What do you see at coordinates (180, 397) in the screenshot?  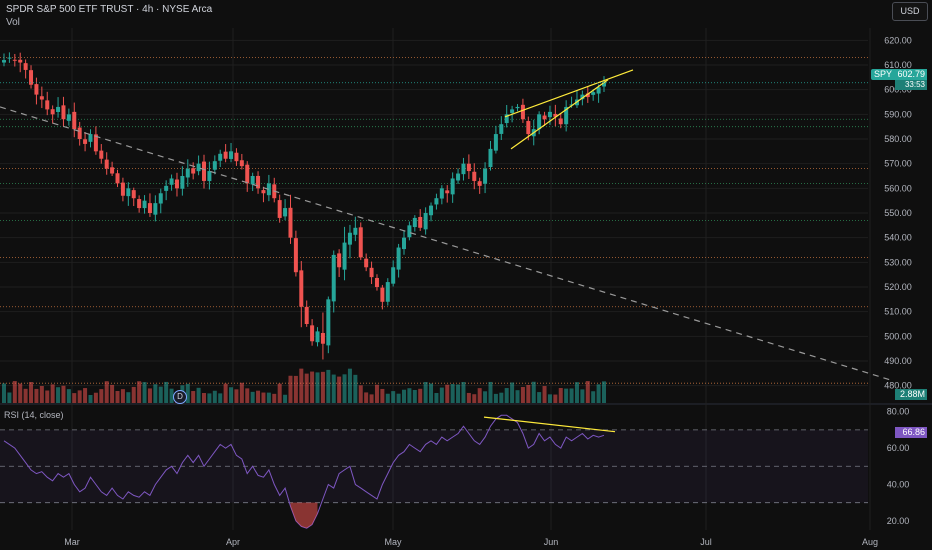 I see `dividend-marker: D` at bounding box center [180, 397].